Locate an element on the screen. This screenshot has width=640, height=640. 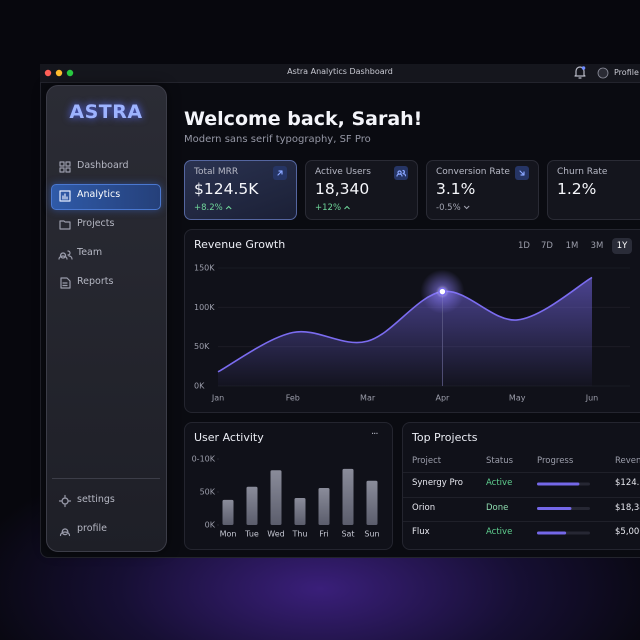
footer-item: profile is located at coordinates (92, 528).